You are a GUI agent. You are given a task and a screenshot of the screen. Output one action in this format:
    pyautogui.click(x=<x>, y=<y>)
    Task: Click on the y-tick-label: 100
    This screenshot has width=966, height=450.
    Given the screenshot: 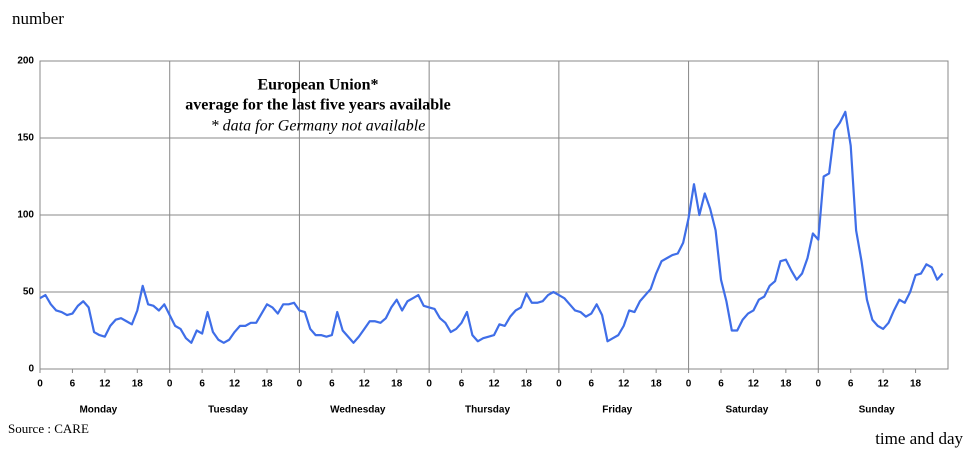 What is the action you would take?
    pyautogui.click(x=25, y=215)
    